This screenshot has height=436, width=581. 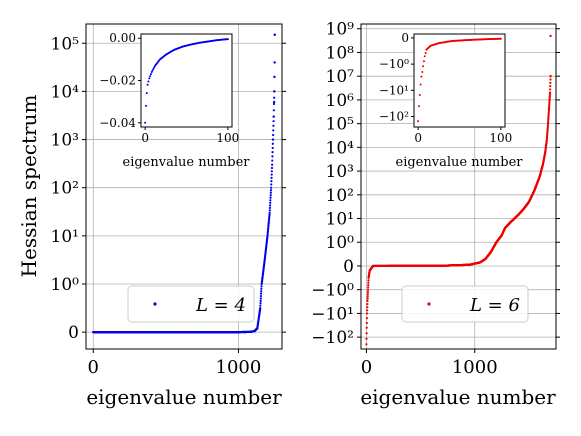 What do you see at coordinates (429, 304) in the screenshot?
I see `right-legend-marker` at bounding box center [429, 304].